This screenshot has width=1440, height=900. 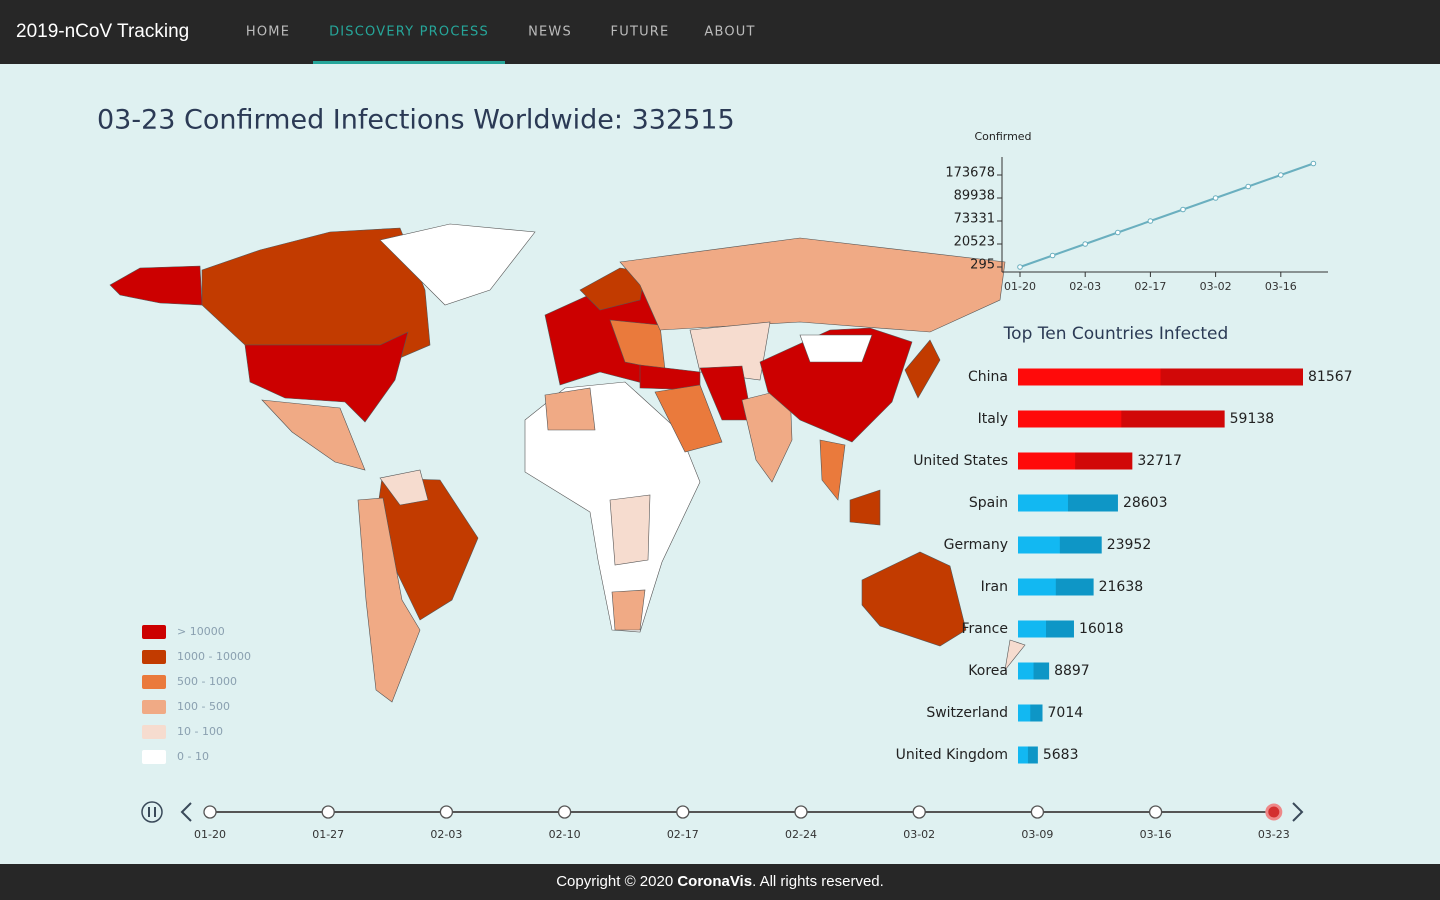 I want to click on bar-category-label: China, so click(x=988, y=377).